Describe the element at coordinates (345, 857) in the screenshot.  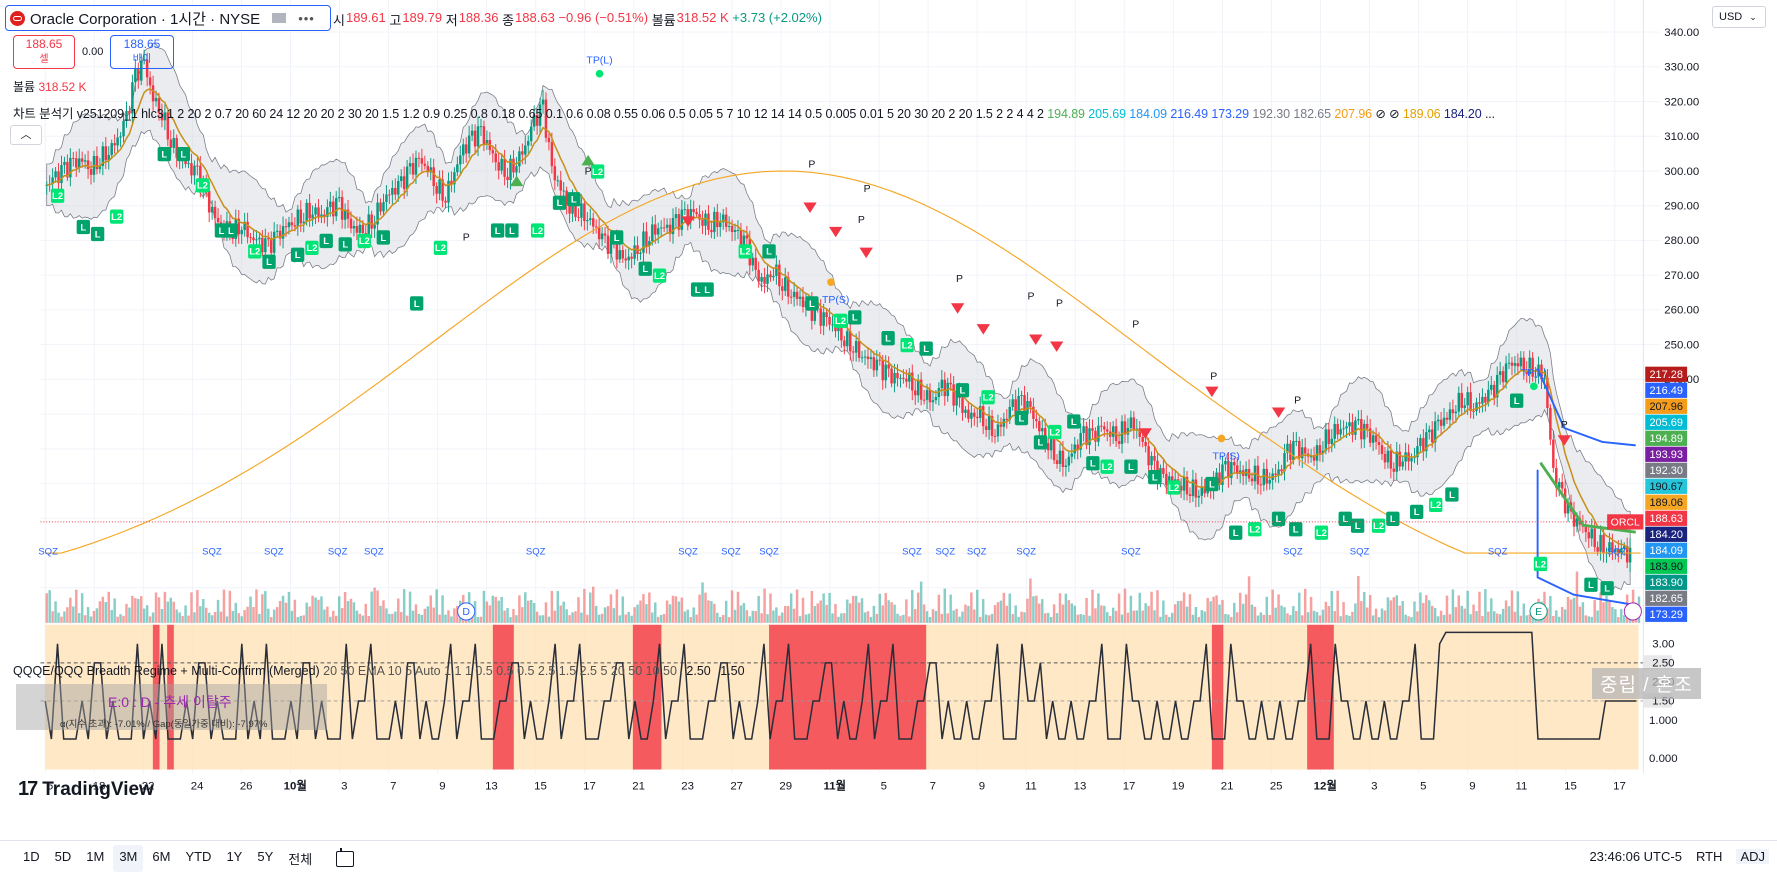
I see `calendar-goto-icon` at that location.